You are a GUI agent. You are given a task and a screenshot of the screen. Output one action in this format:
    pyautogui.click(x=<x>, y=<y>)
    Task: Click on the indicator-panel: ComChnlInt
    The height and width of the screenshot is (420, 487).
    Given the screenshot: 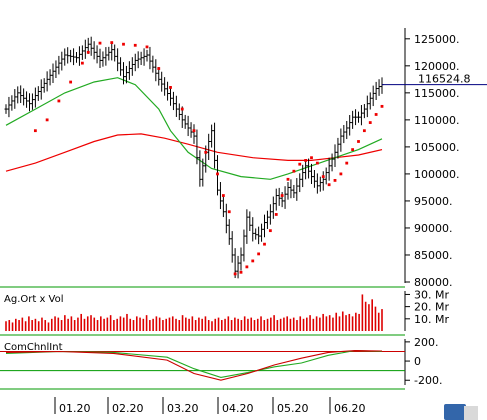 What is the action you would take?
    pyautogui.click(x=202, y=361)
    